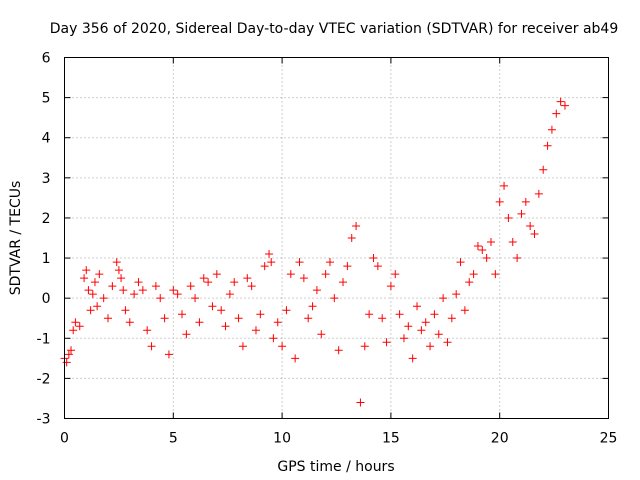 The height and width of the screenshot is (480, 640). Describe the element at coordinates (46, 139) in the screenshot. I see `y-tick-label: 4` at that location.